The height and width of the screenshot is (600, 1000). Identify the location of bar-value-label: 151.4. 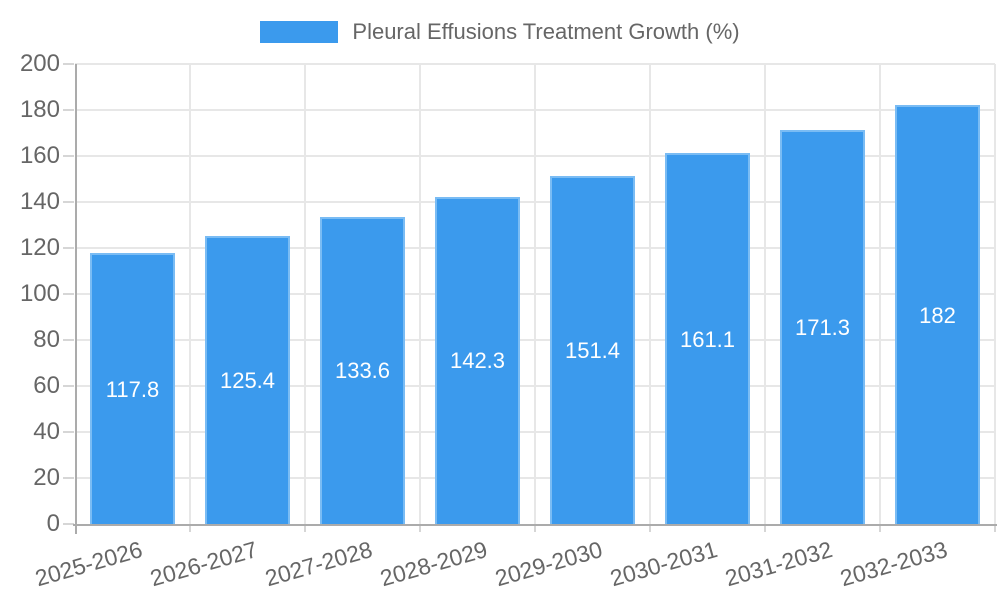
(592, 350).